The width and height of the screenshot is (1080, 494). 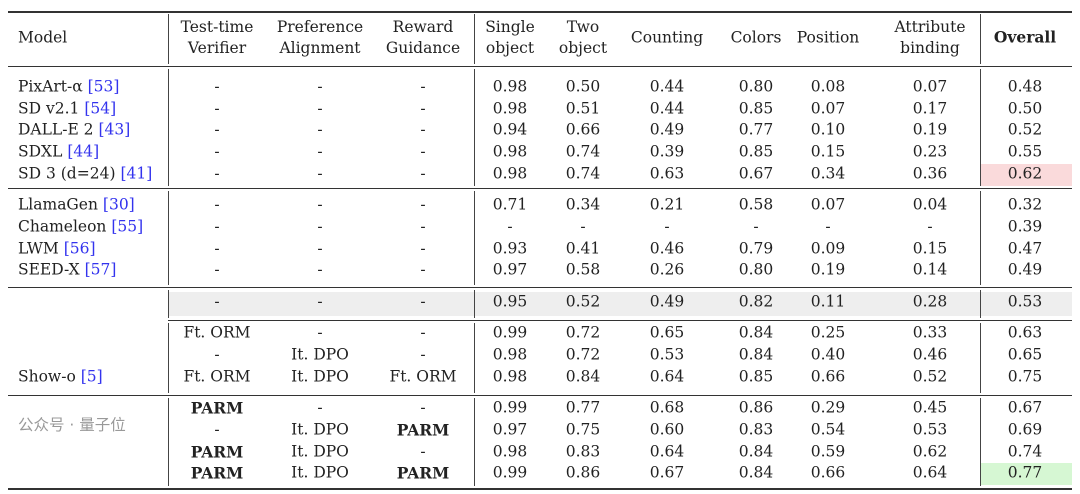 I want to click on citation-link: [43], so click(x=114, y=129).